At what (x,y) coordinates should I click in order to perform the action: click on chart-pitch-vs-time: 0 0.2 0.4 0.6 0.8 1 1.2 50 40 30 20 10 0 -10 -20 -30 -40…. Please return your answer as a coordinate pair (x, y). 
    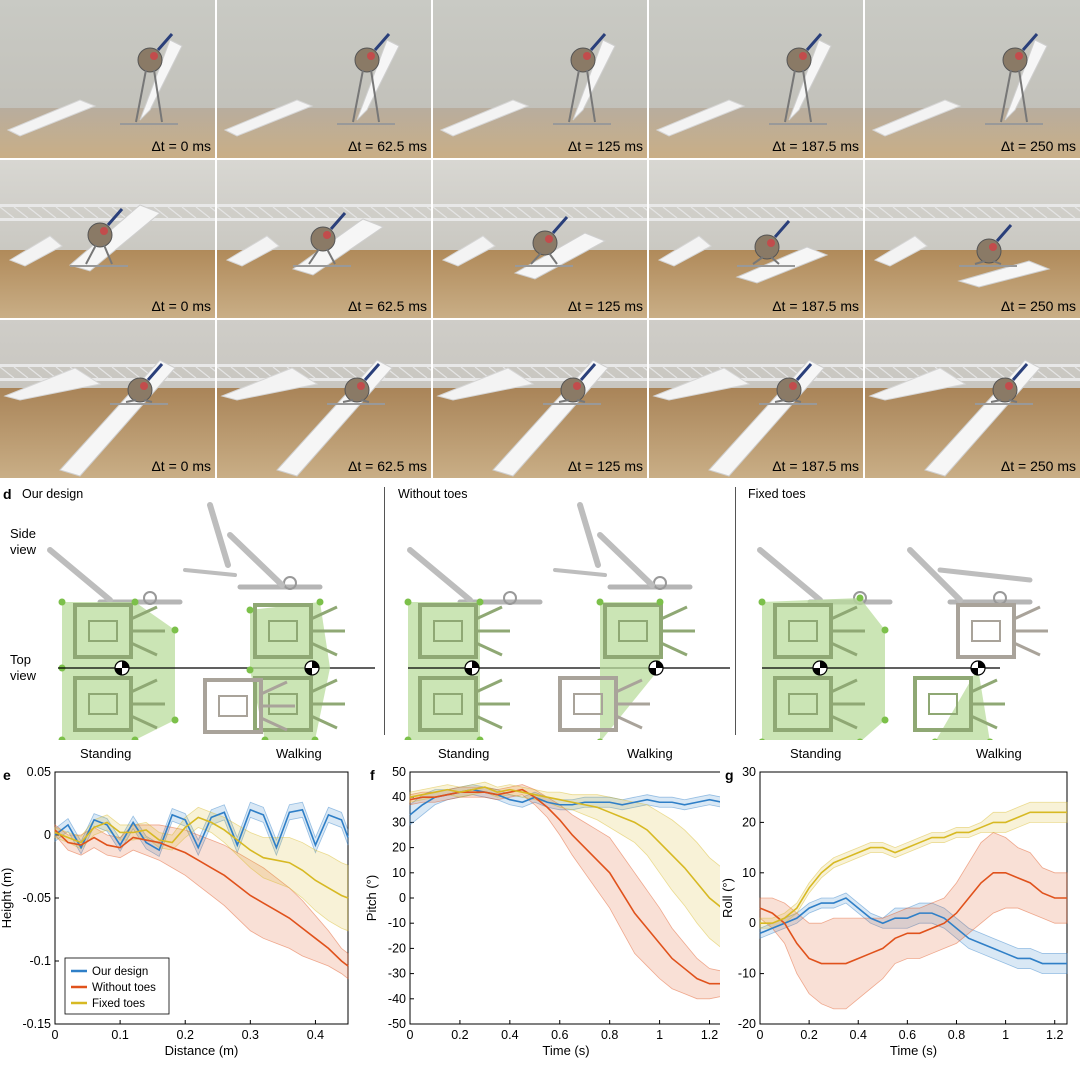
    Looking at the image, I should click on (542, 911).